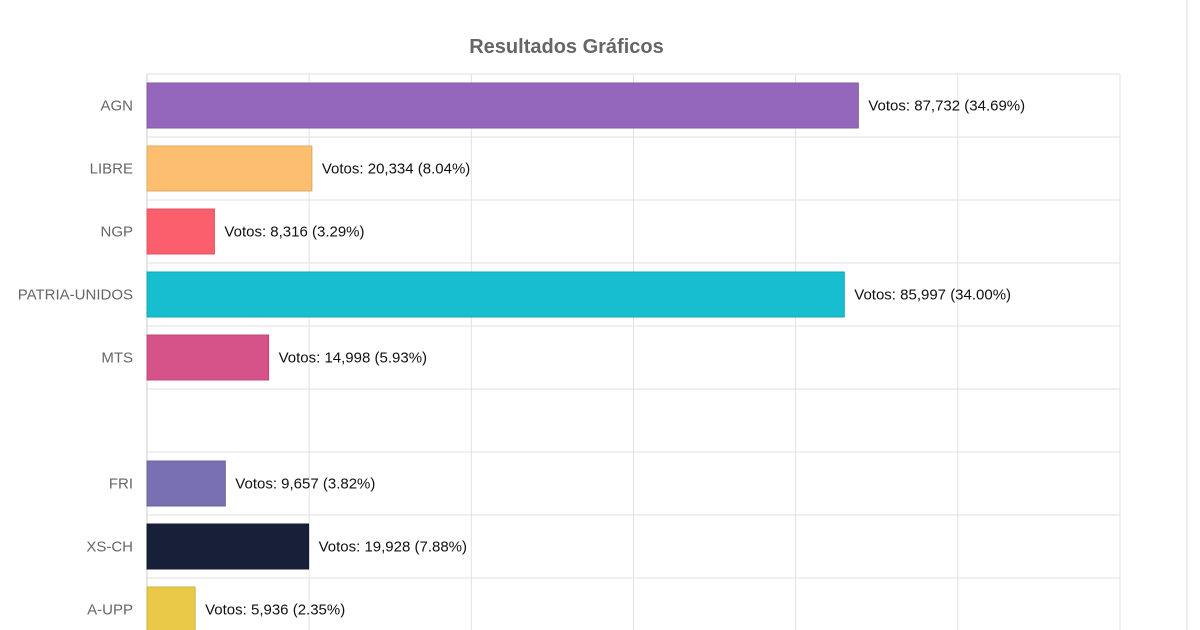  What do you see at coordinates (275, 610) in the screenshot?
I see `bar-value-label: Votos: 5,936 (2.35%)` at bounding box center [275, 610].